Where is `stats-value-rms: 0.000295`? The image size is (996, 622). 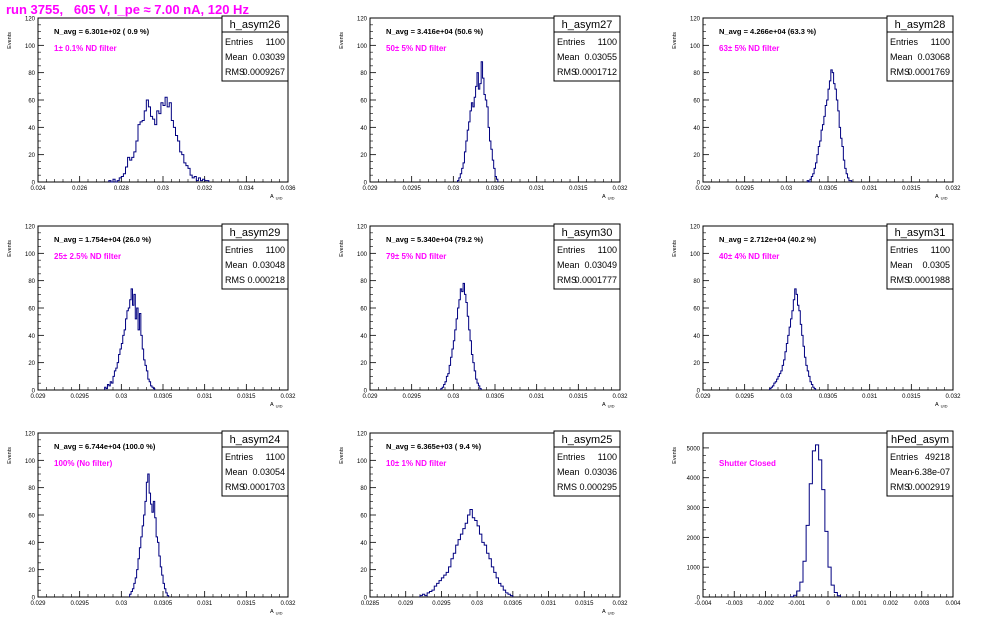 stats-value-rms: 0.000295 is located at coordinates (598, 487).